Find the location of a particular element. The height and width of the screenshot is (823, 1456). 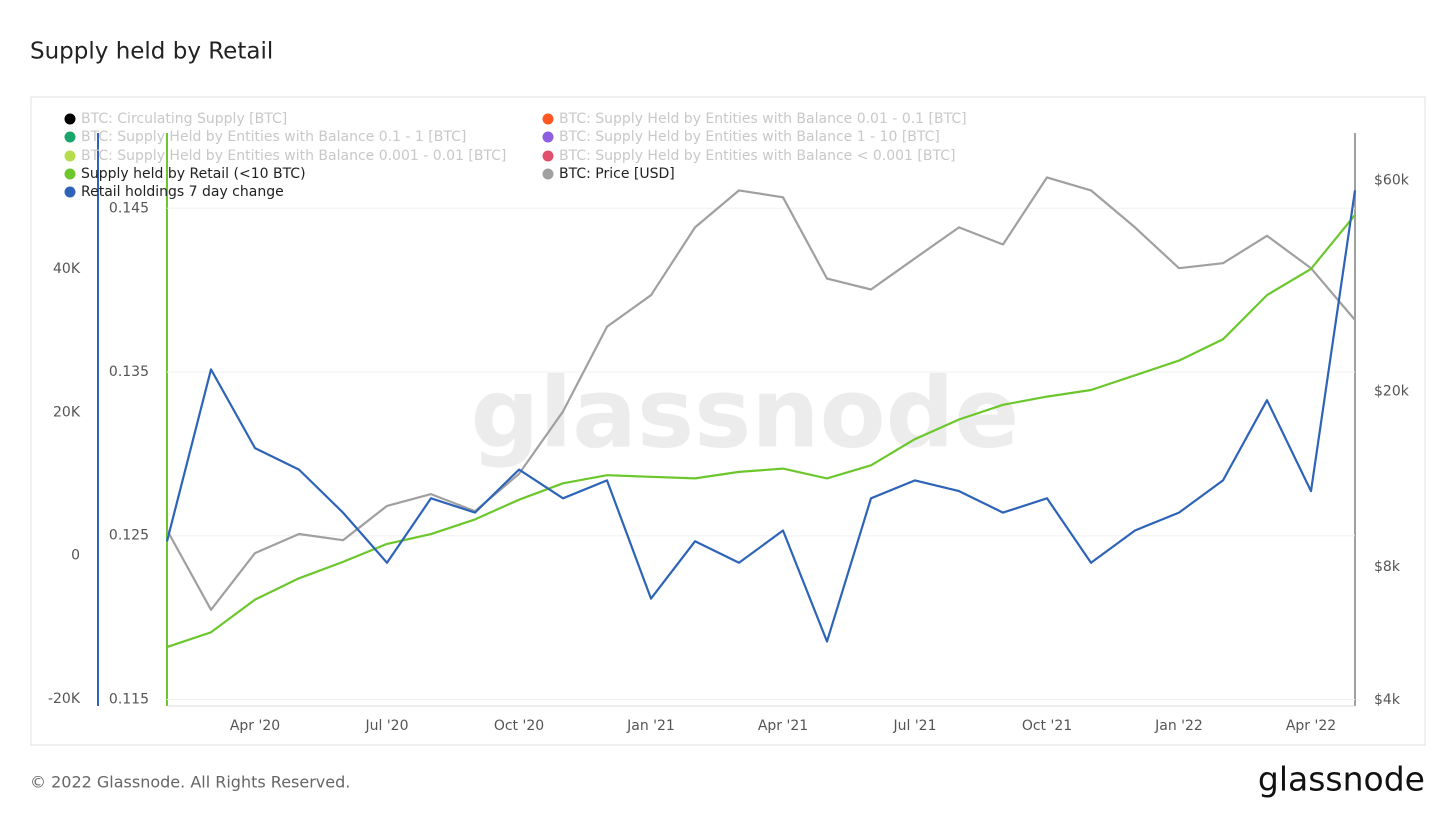

x-tick-label: Jul '20 is located at coordinates (386, 726).